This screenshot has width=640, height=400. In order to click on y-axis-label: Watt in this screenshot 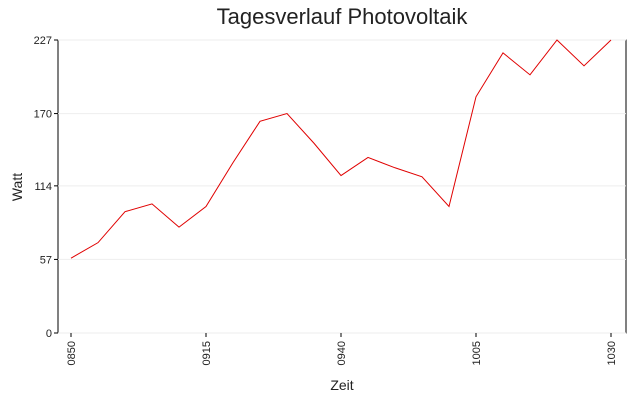, I will do `click(17, 187)`.